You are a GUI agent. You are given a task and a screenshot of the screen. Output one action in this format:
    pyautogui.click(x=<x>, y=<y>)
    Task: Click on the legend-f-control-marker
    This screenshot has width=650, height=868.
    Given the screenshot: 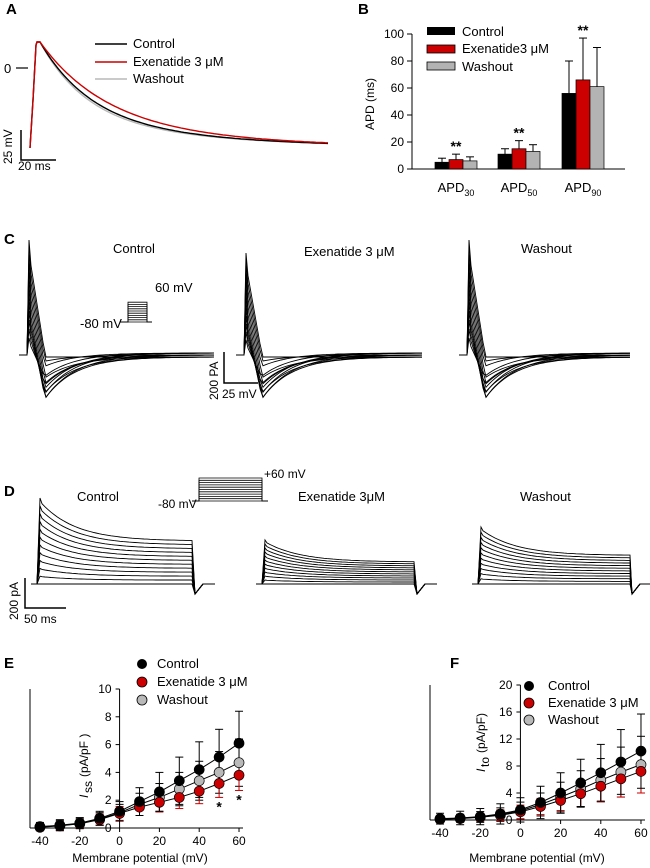 What is the action you would take?
    pyautogui.click(x=529, y=686)
    